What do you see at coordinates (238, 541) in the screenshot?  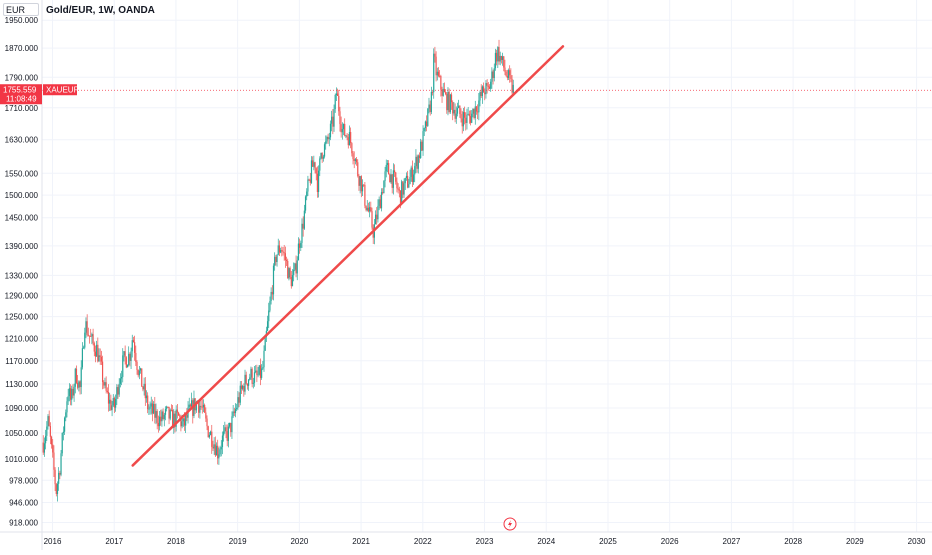 I see `time-tick-label: 2019` at bounding box center [238, 541].